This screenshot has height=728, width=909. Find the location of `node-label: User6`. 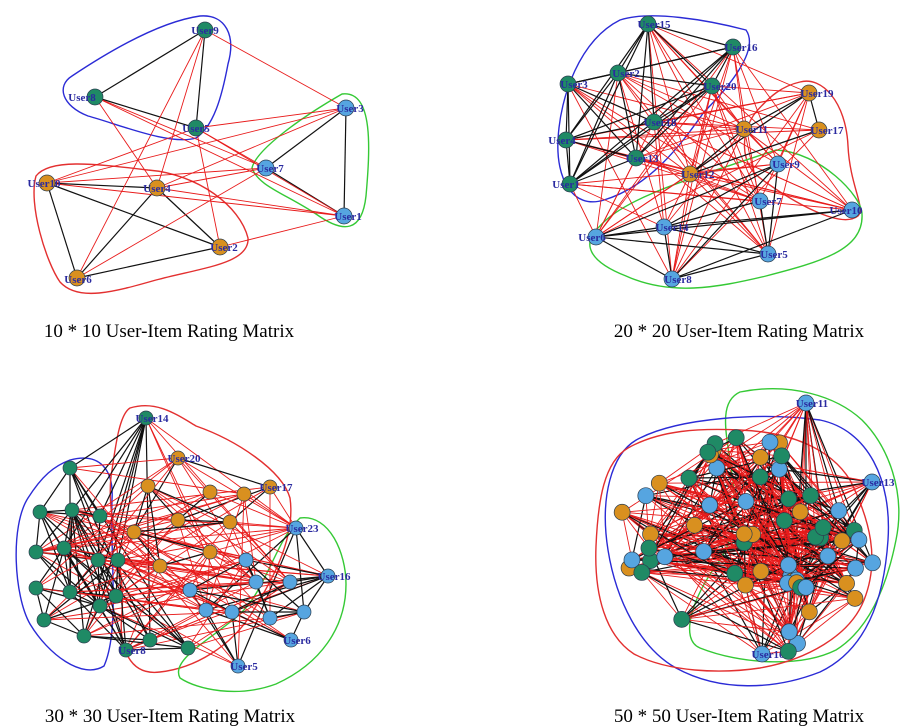

node-label: User6 is located at coordinates (592, 238).